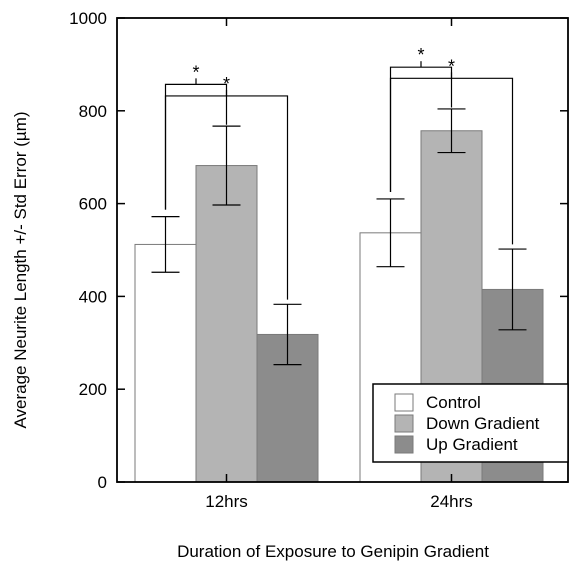 Image resolution: width=570 pixels, height=566 pixels. What do you see at coordinates (88, 18) in the screenshot?
I see `y-tick-label: 1000` at bounding box center [88, 18].